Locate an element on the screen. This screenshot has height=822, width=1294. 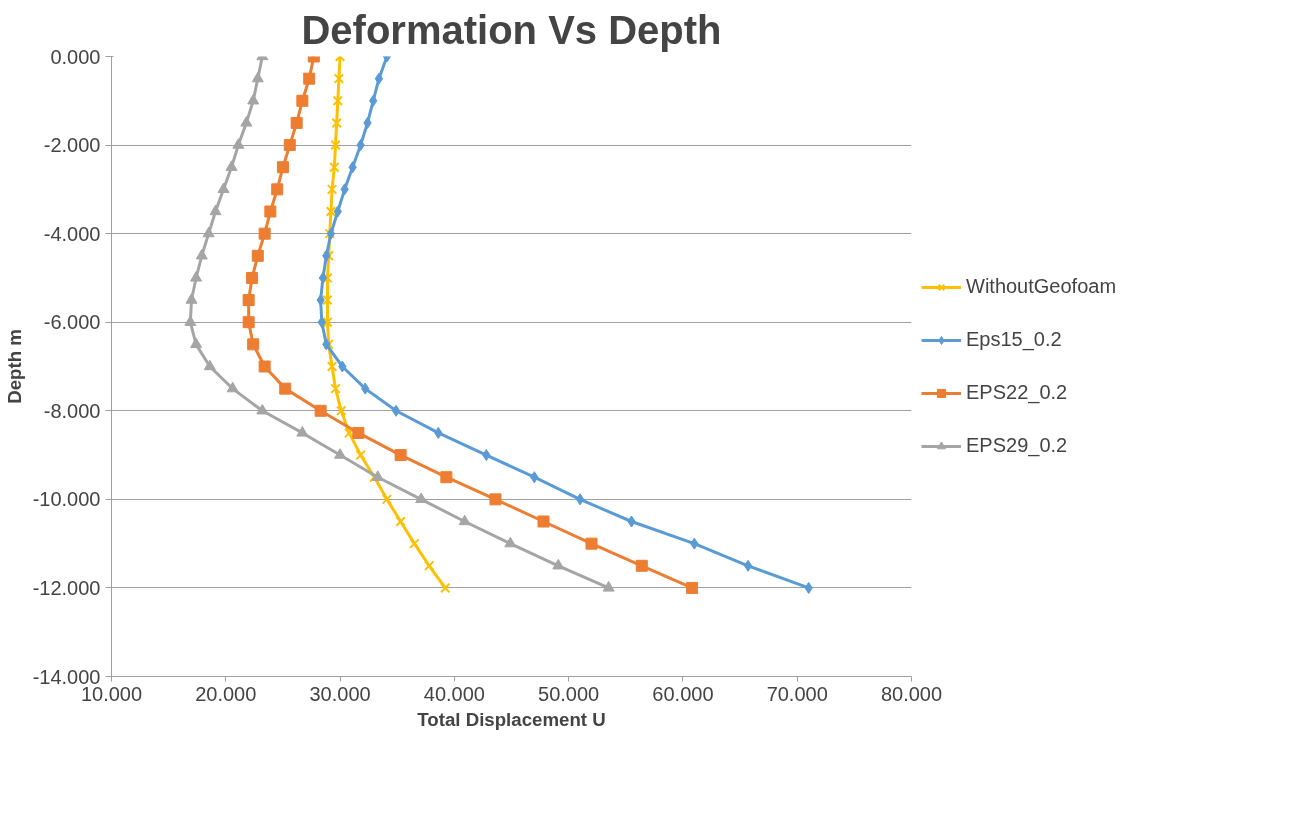
x-tick-label: 40.000 is located at coordinates (454, 693).